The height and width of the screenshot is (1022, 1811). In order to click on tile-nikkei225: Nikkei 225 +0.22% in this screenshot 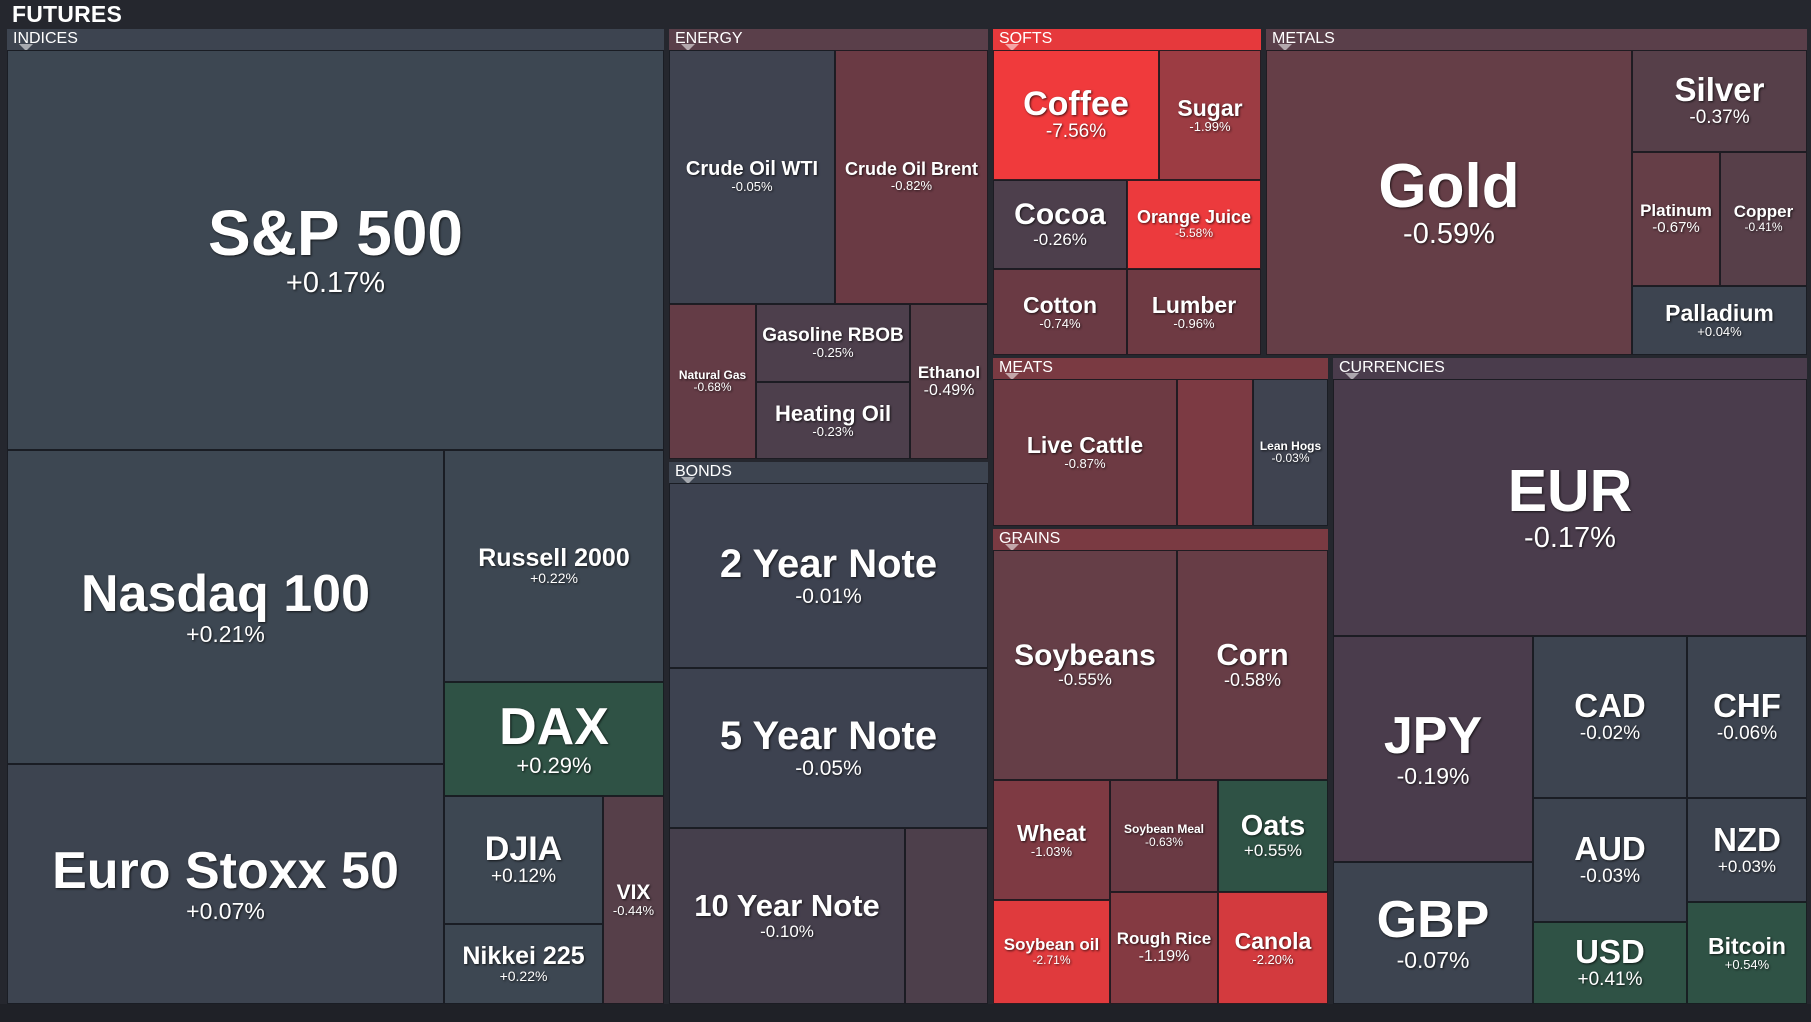, I will do `click(523, 964)`.